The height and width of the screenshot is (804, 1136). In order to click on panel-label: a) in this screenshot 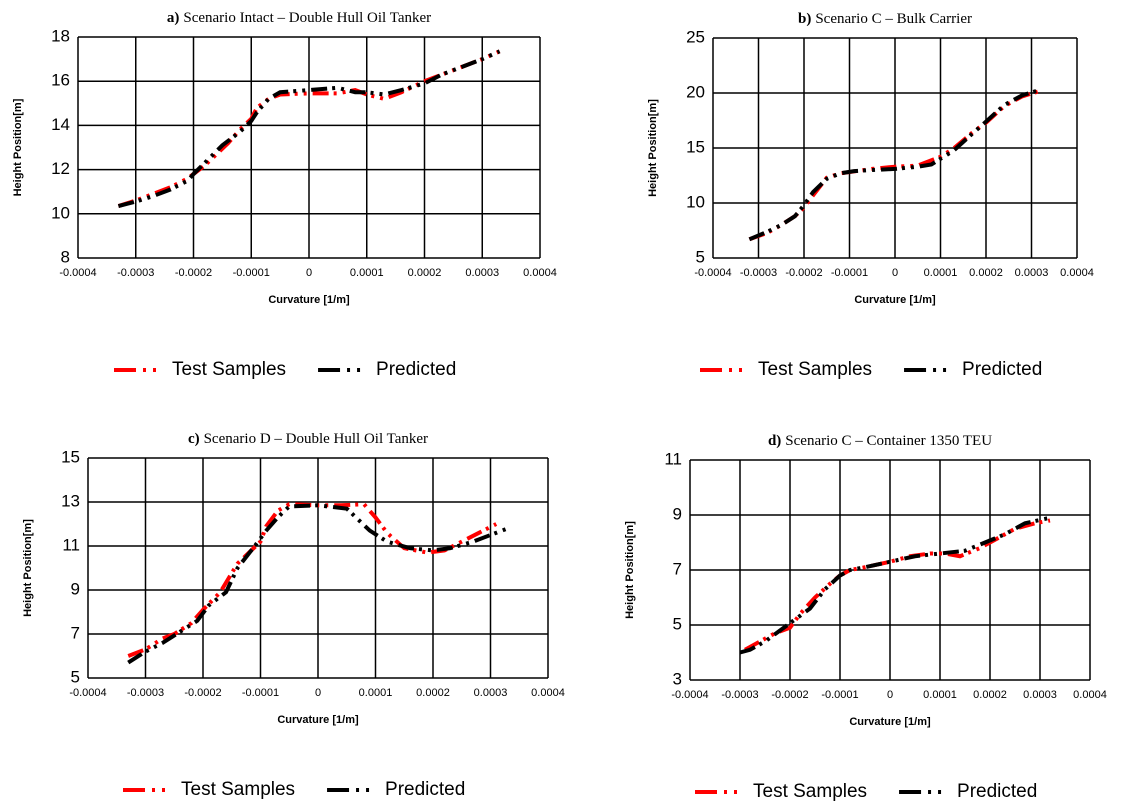, I will do `click(173, 18)`.